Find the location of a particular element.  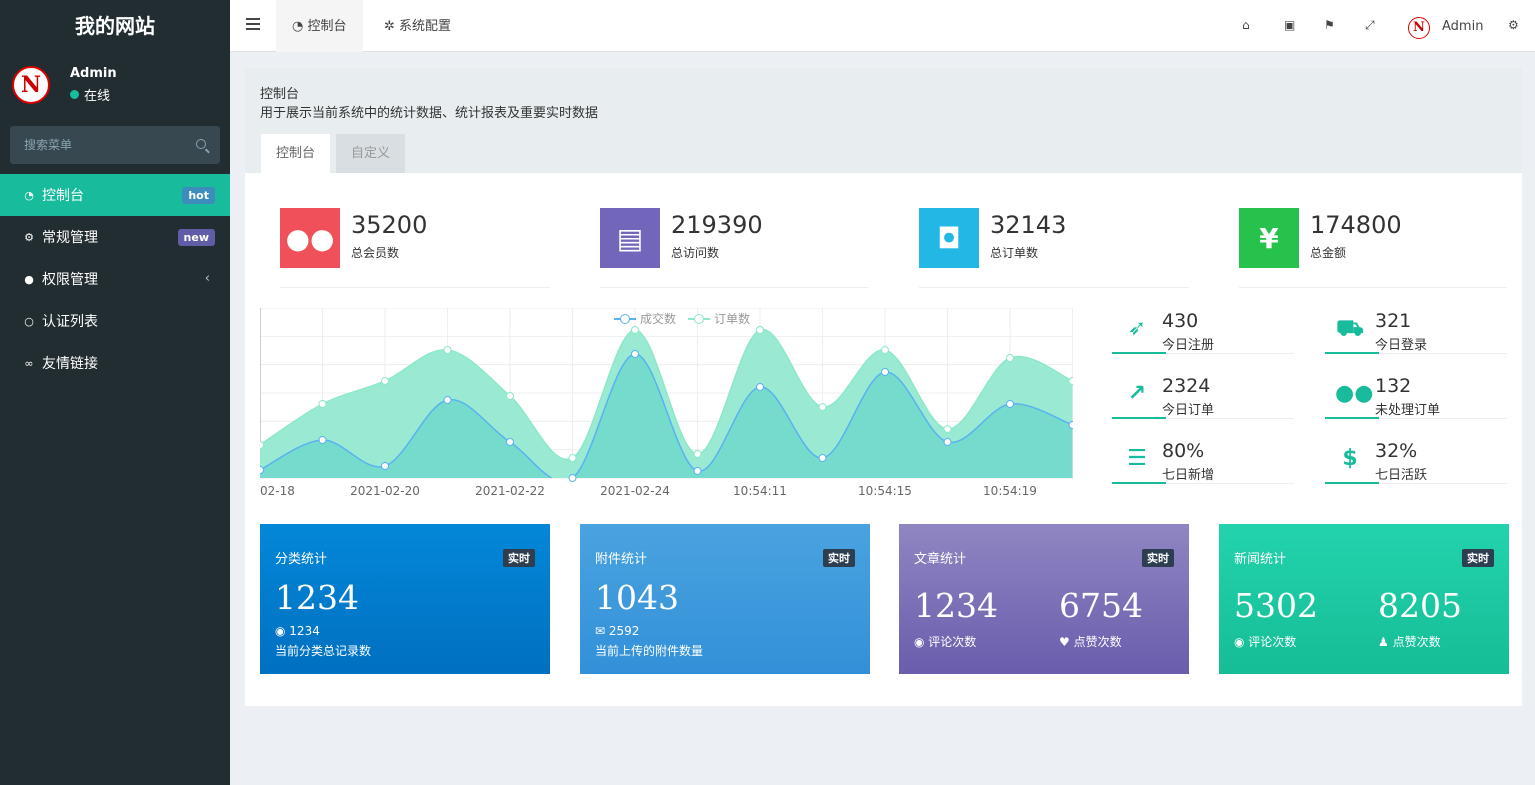

user-icon: ♟ is located at coordinates (1385, 642).